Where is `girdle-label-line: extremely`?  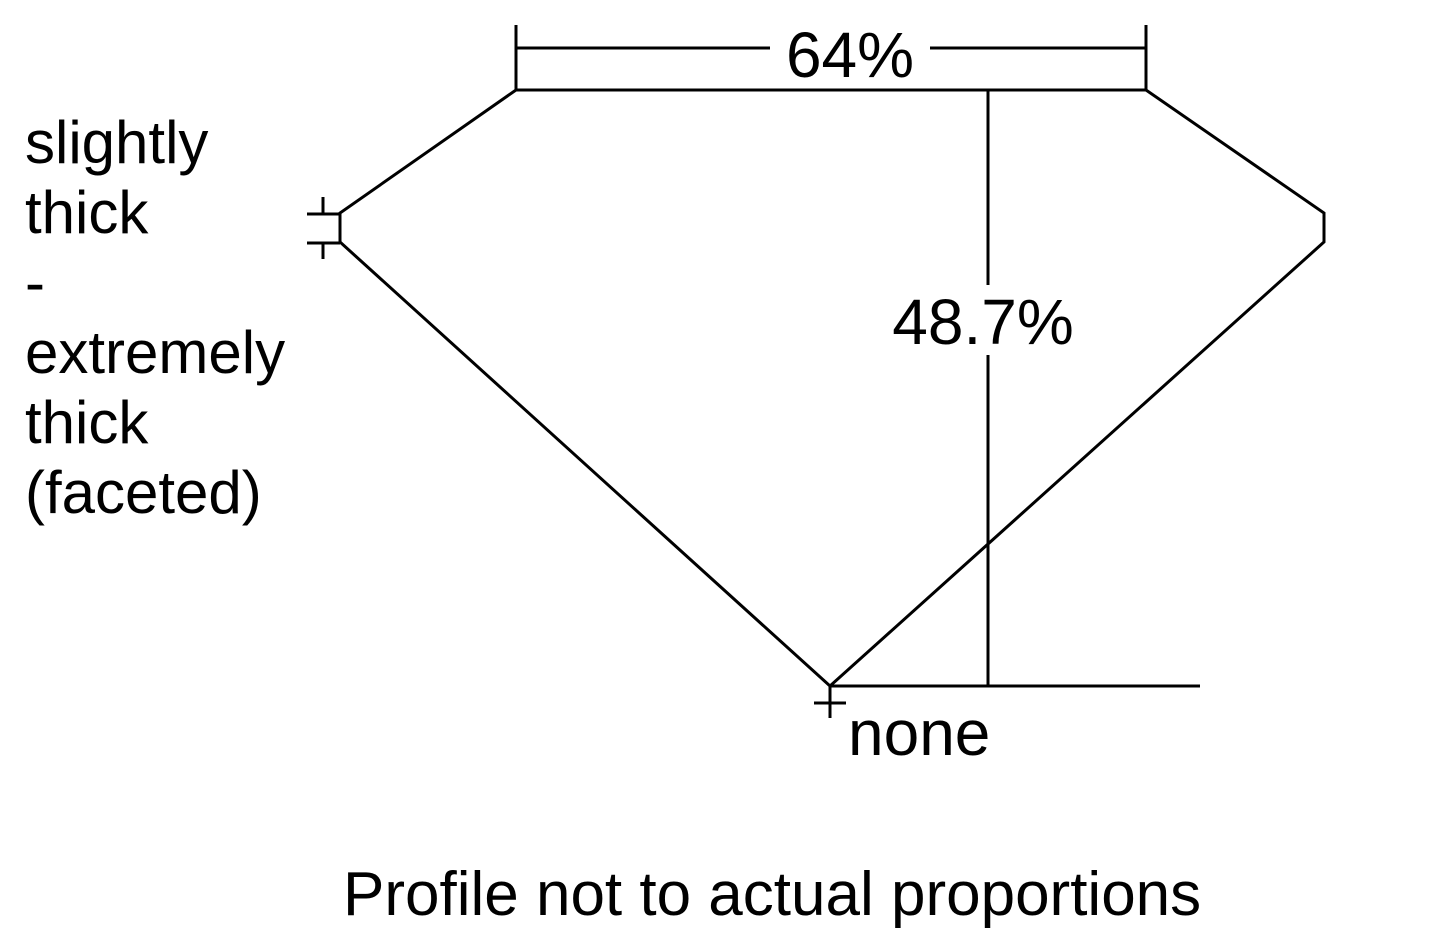 girdle-label-line: extremely is located at coordinates (155, 352).